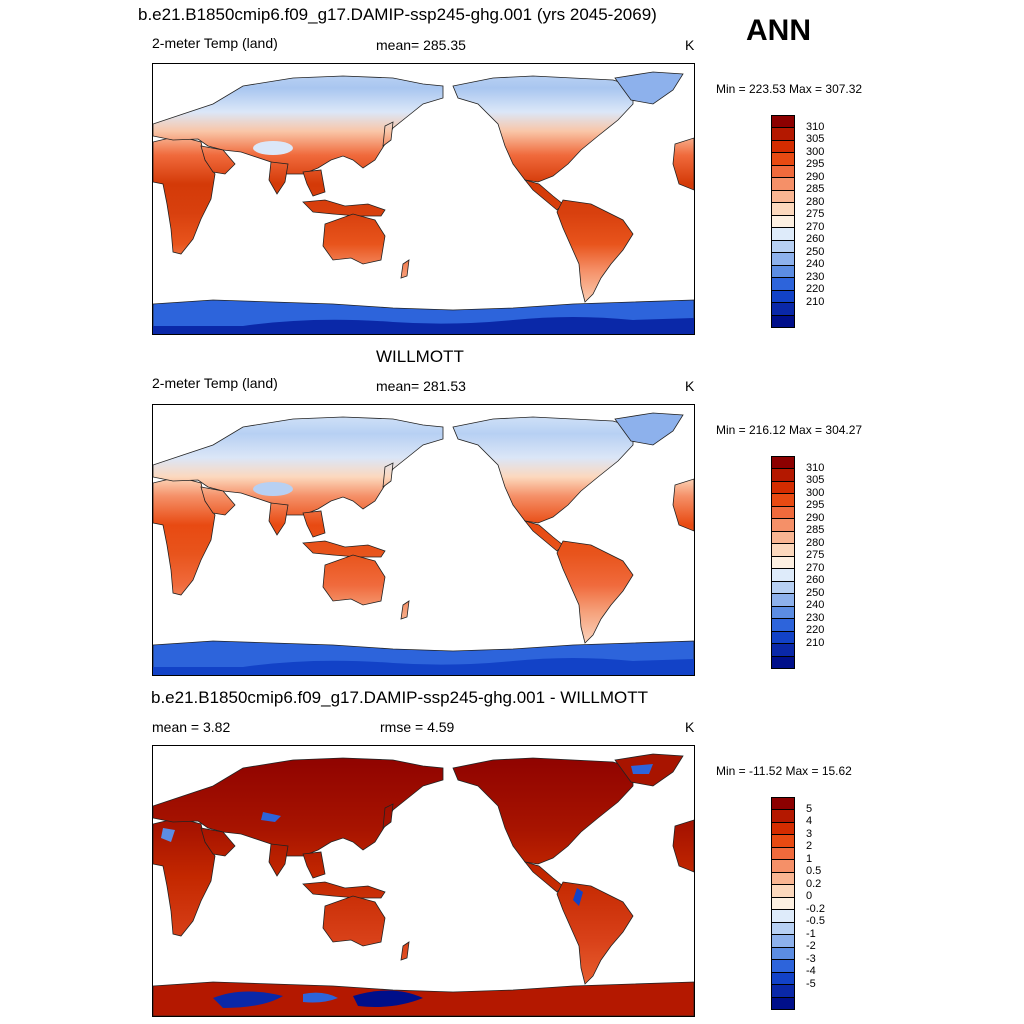  Describe the element at coordinates (809, 858) in the screenshot. I see `colorbar-tick-label: 1` at that location.